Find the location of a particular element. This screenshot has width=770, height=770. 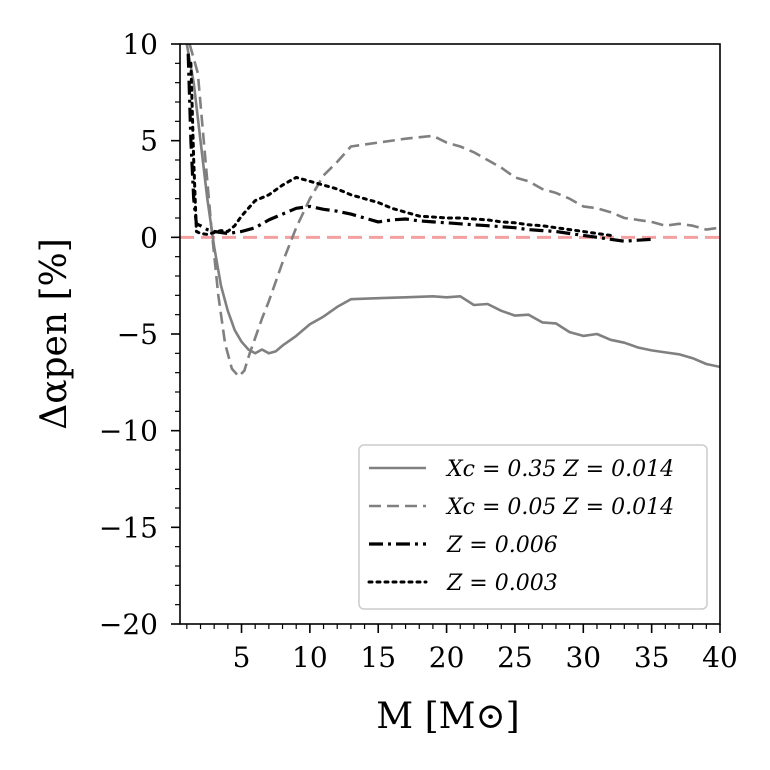

x-tick-label: 15 is located at coordinates (378, 657).